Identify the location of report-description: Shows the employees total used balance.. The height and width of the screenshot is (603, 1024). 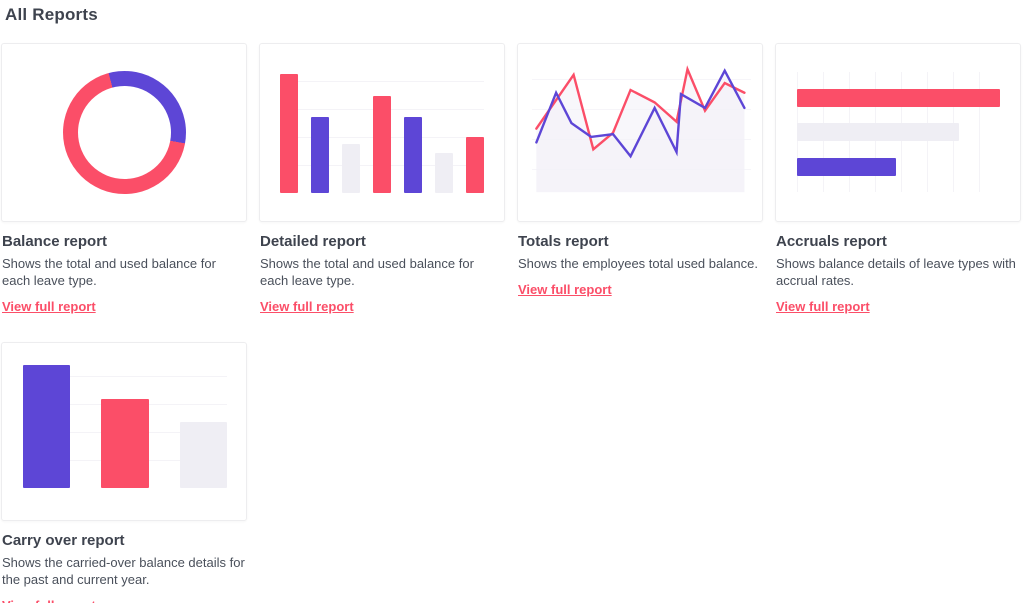
(638, 263).